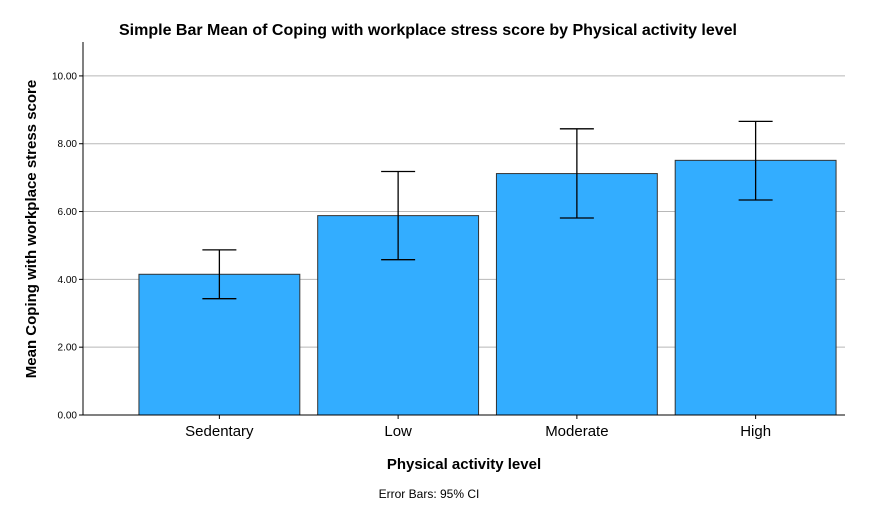  Describe the element at coordinates (576, 431) in the screenshot. I see `x-tick-label: Moderate` at that location.